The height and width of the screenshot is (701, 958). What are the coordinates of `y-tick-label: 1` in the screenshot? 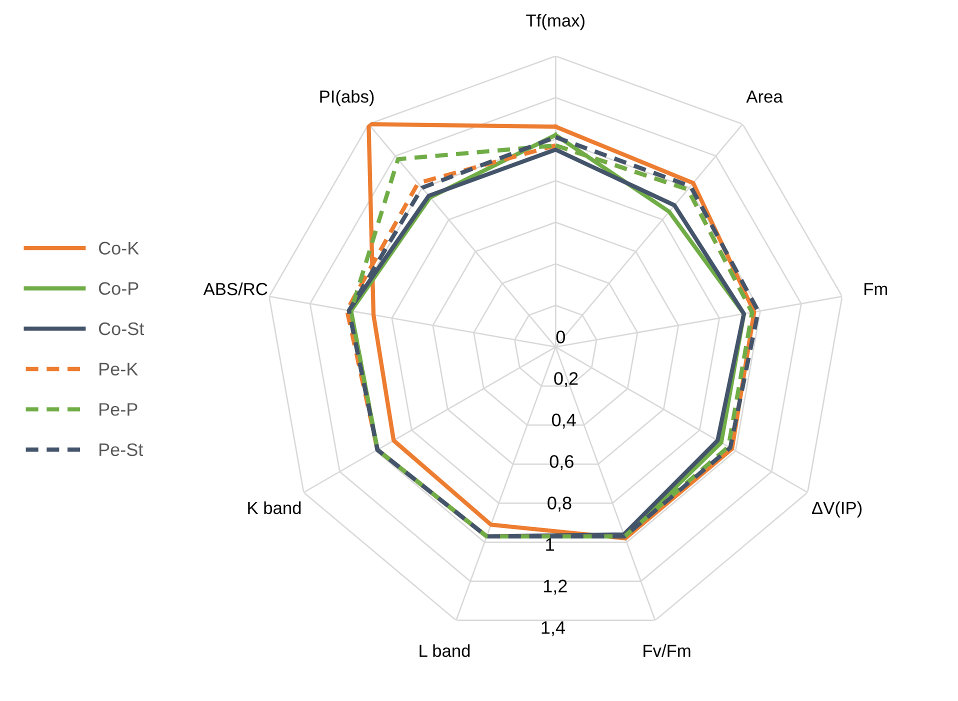 It's located at (550, 544).